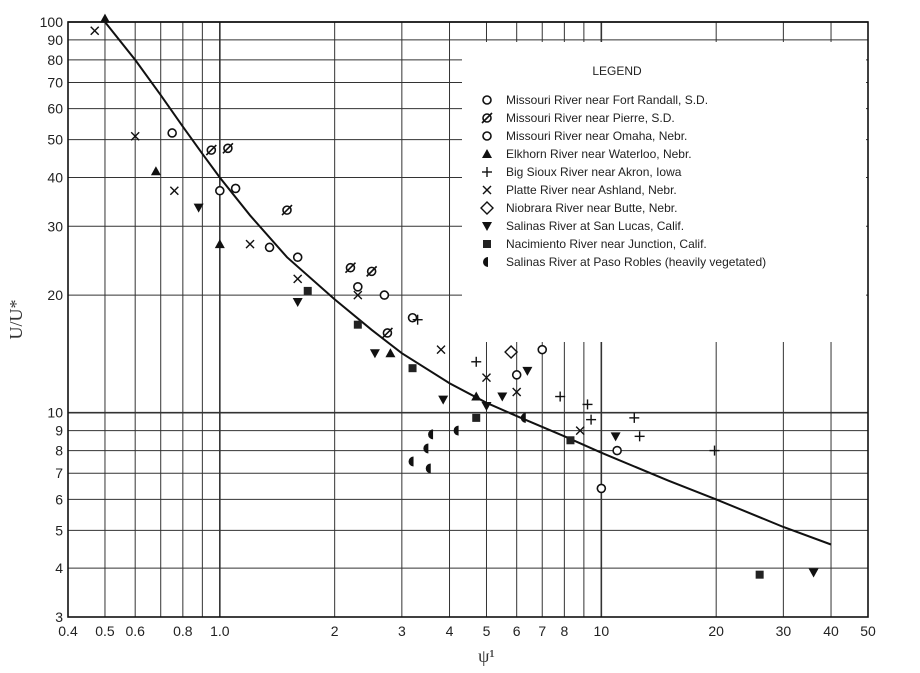 The height and width of the screenshot is (673, 920). What do you see at coordinates (716, 631) in the screenshot?
I see `x-tick-label: 20` at bounding box center [716, 631].